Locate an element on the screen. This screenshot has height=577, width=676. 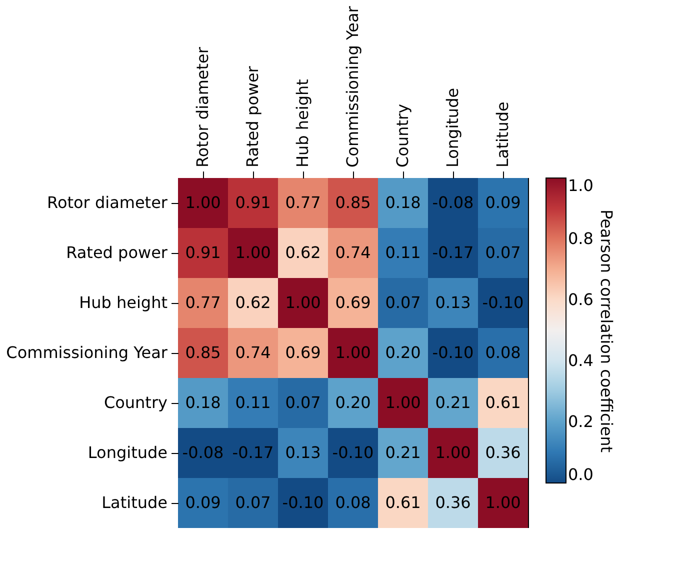
color-bar-title: Pearson correlation coefficient is located at coordinates (606, 331).